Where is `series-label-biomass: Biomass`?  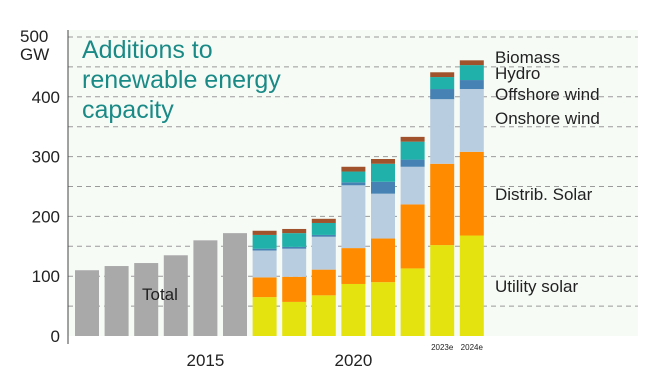 series-label-biomass: Biomass is located at coordinates (527, 57).